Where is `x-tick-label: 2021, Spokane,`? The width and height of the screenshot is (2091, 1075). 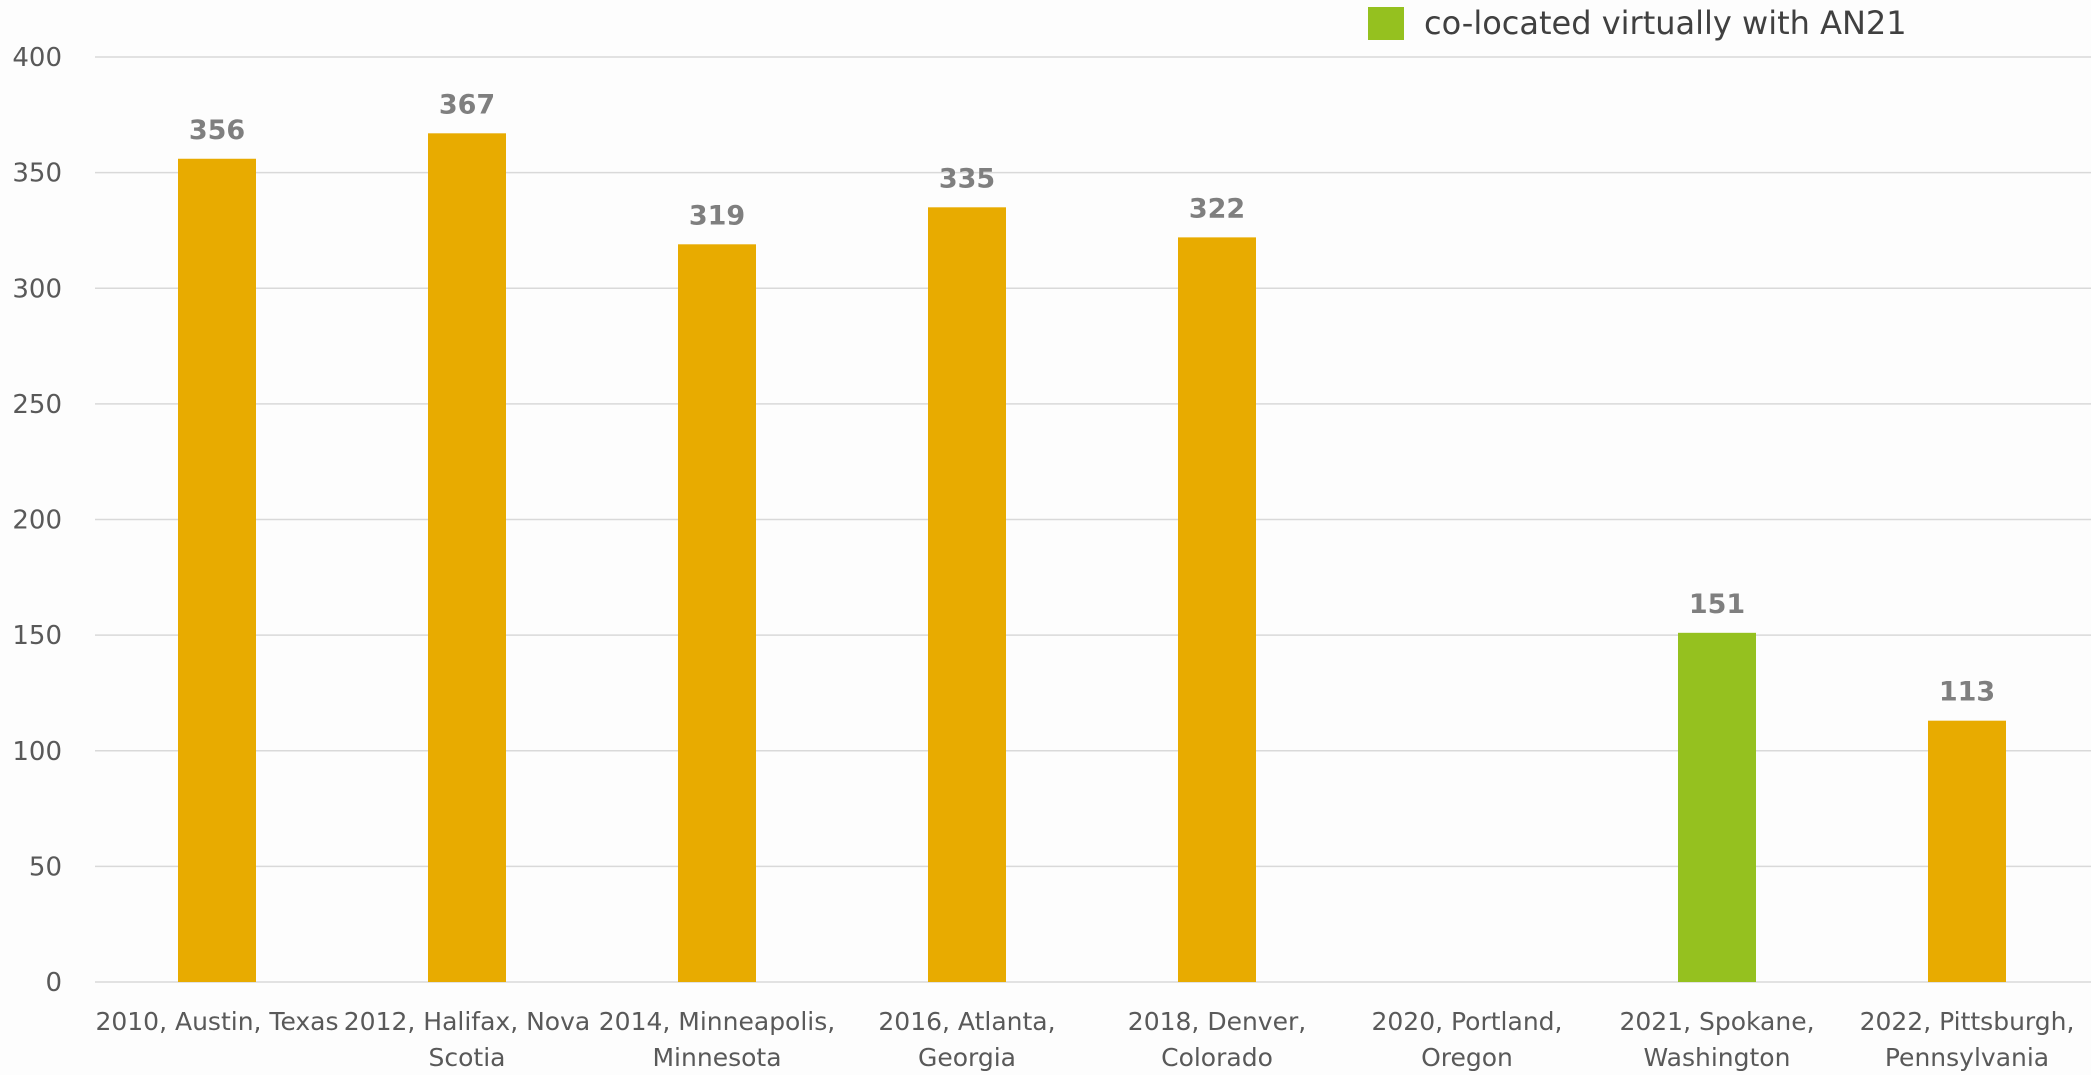
x-tick-label: 2021, Spokane, is located at coordinates (1716, 1021).